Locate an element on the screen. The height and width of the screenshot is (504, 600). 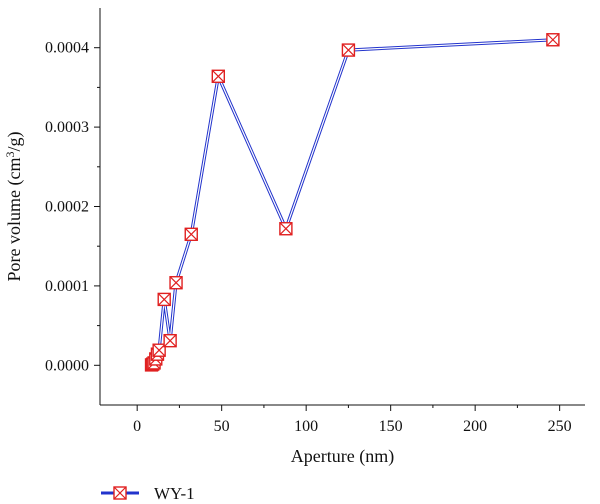
x-axis: 0 50 100 150 200 250 is located at coordinates (342, 419).